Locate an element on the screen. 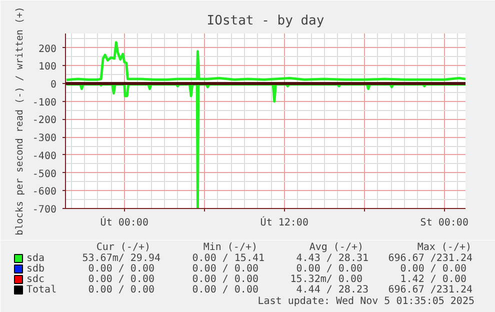 Image resolution: width=495 pixels, height=312 pixels. y-axis-title: blocks per second read (-) / written (+) is located at coordinates (20, 121).